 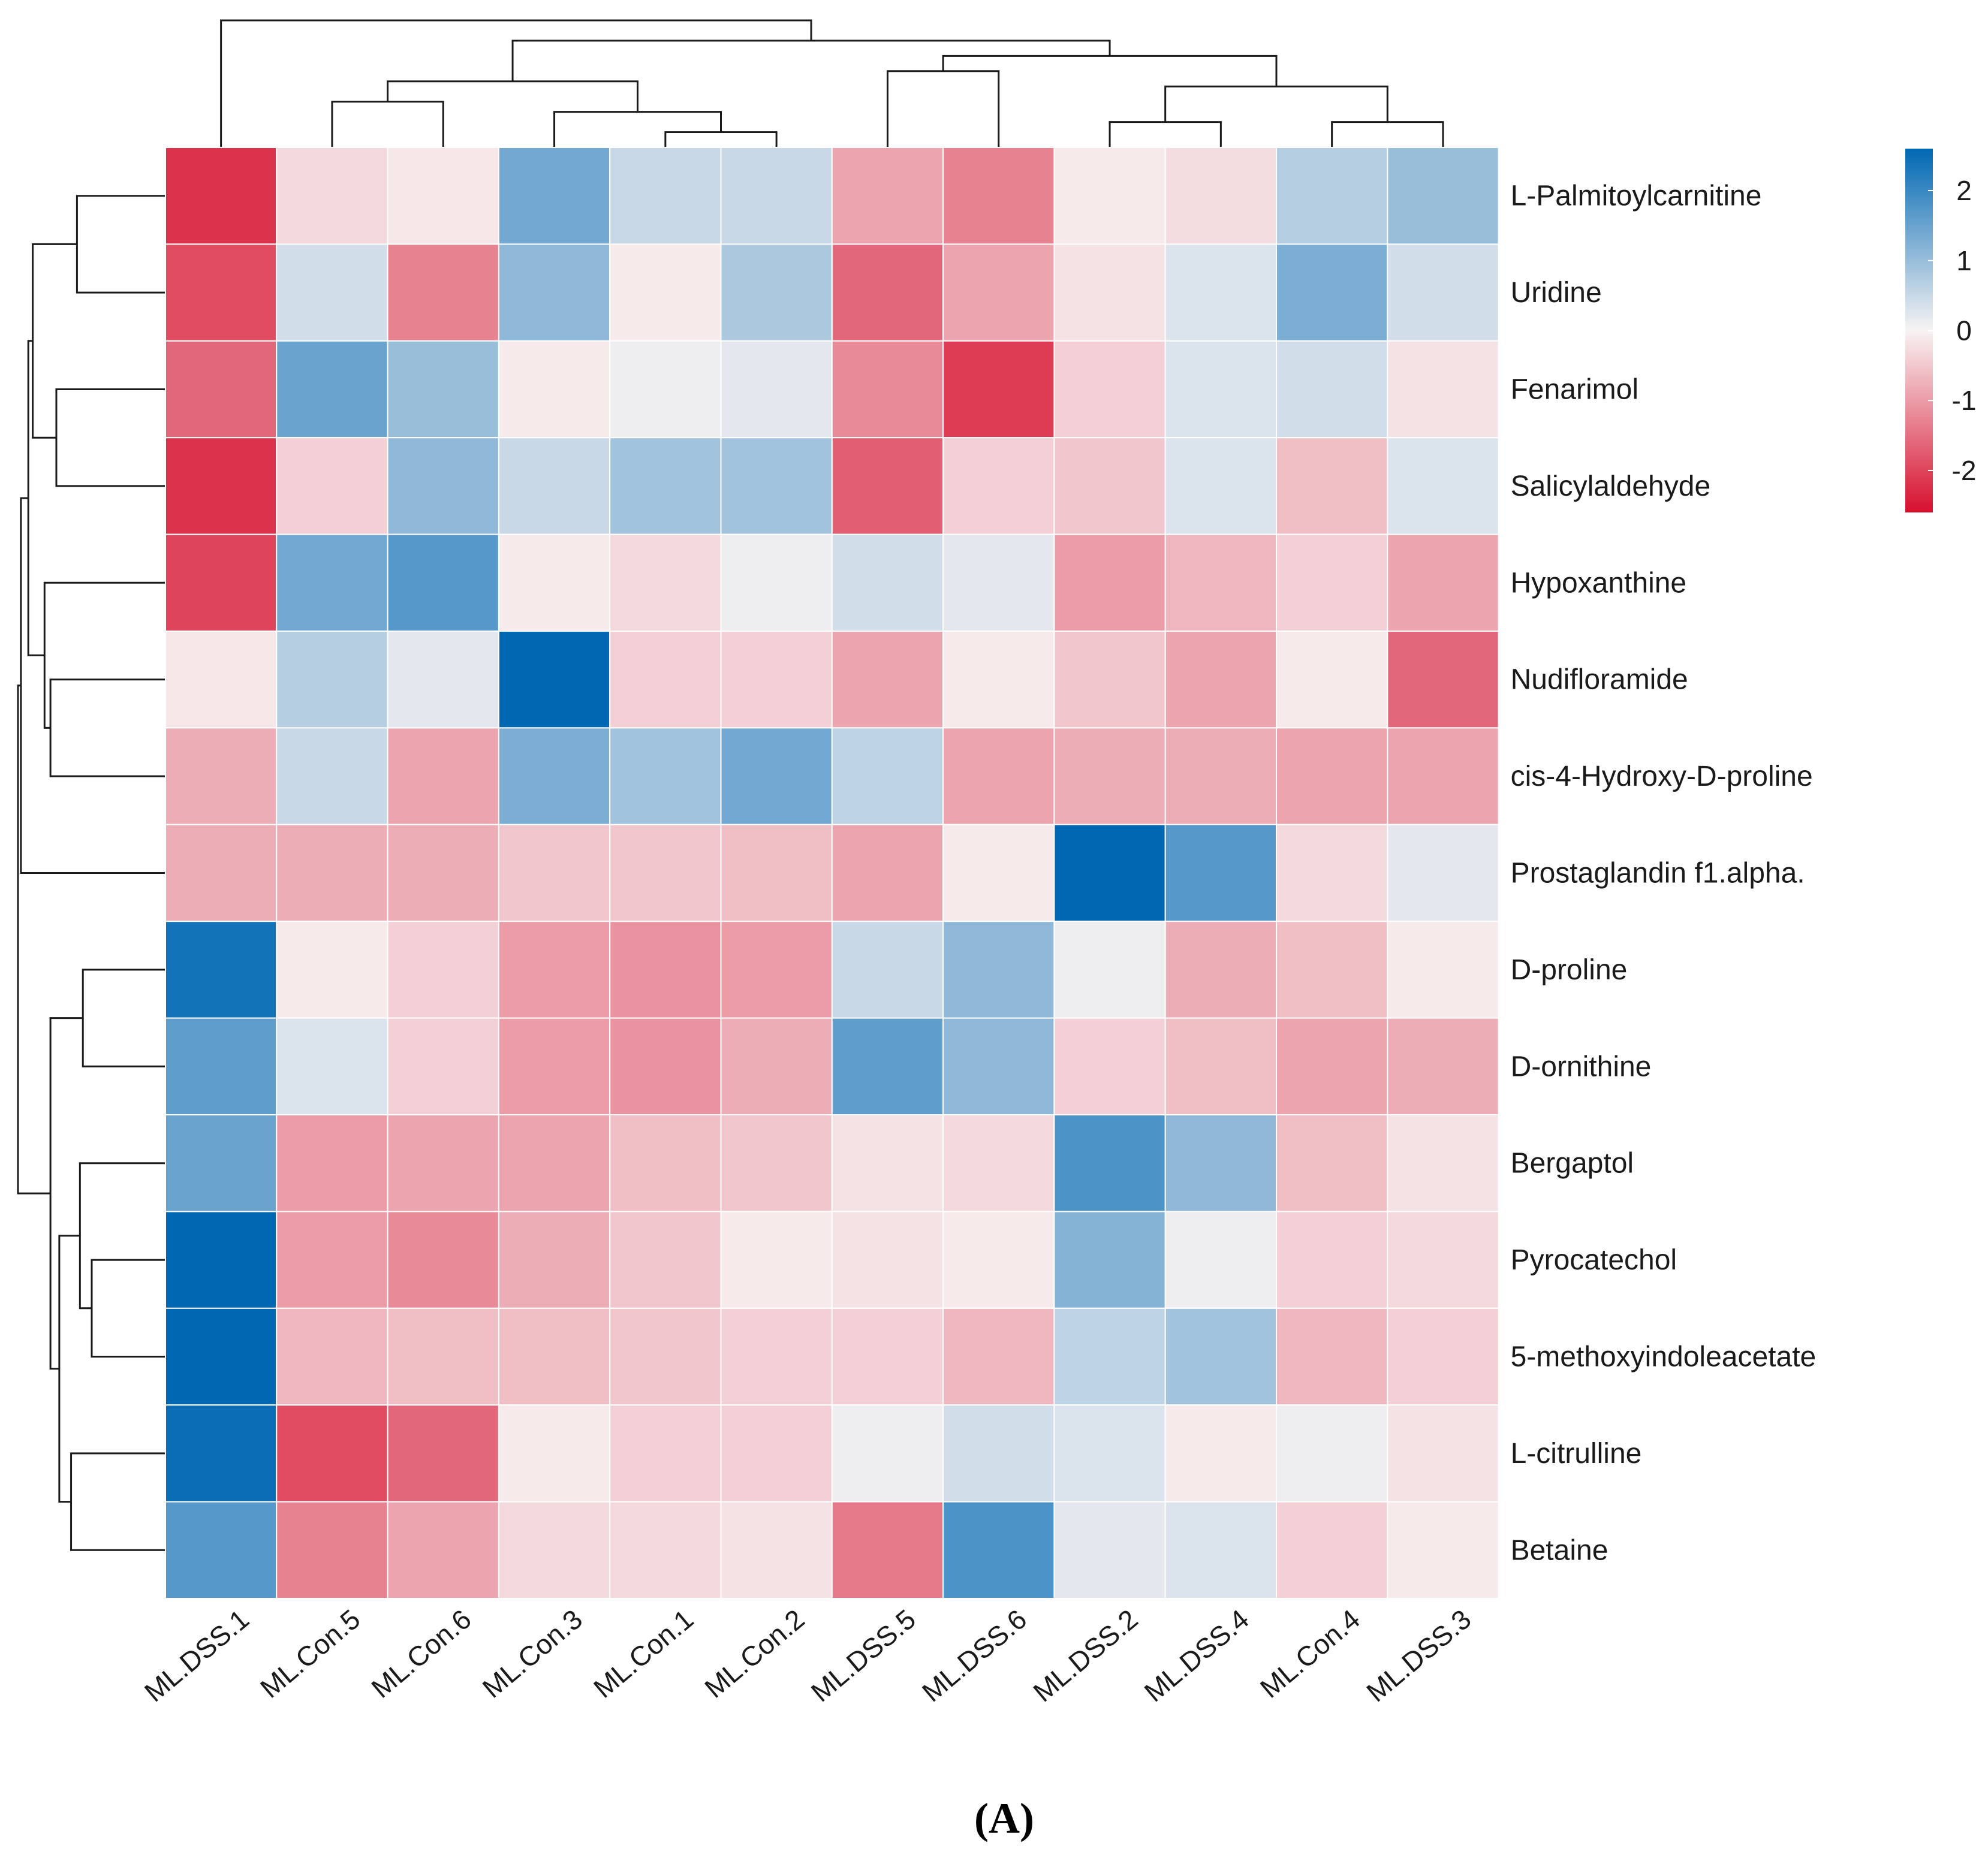 What do you see at coordinates (832, 83) in the screenshot?
I see `column-dendrogram` at bounding box center [832, 83].